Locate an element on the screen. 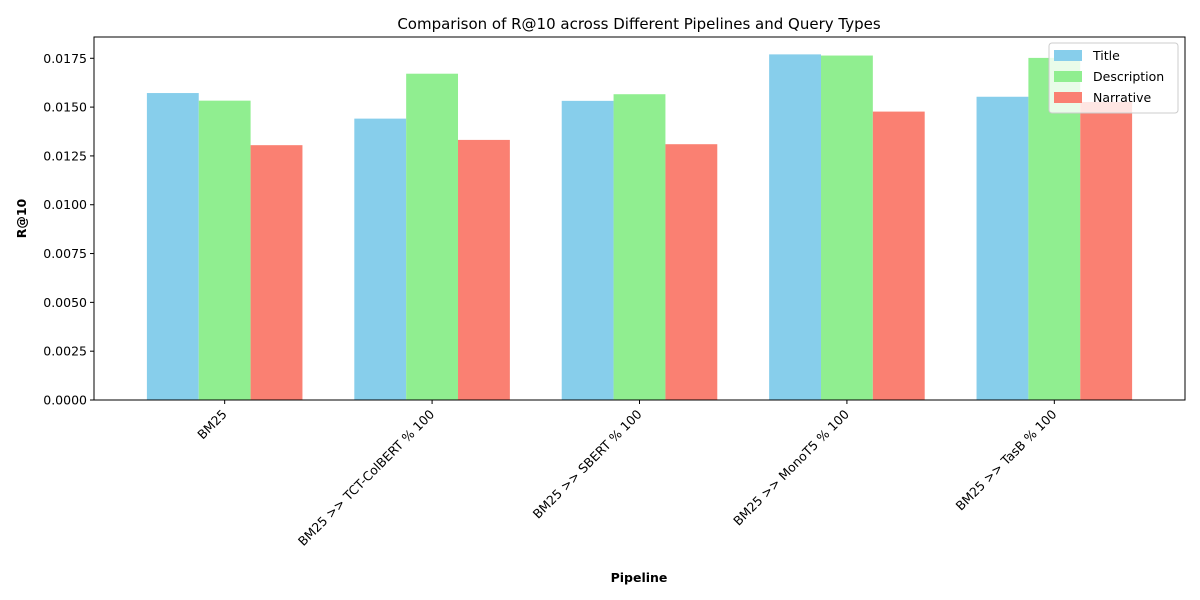 This screenshot has width=1200, height=600. x-axis-label: Pipeline is located at coordinates (639, 577).